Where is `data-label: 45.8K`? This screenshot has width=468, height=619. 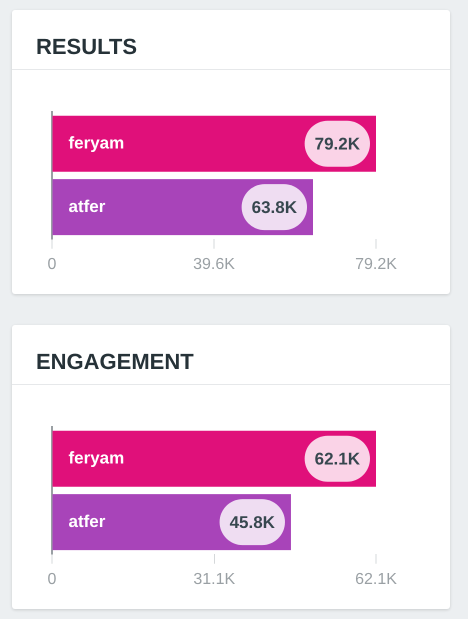 data-label: 45.8K is located at coordinates (253, 522).